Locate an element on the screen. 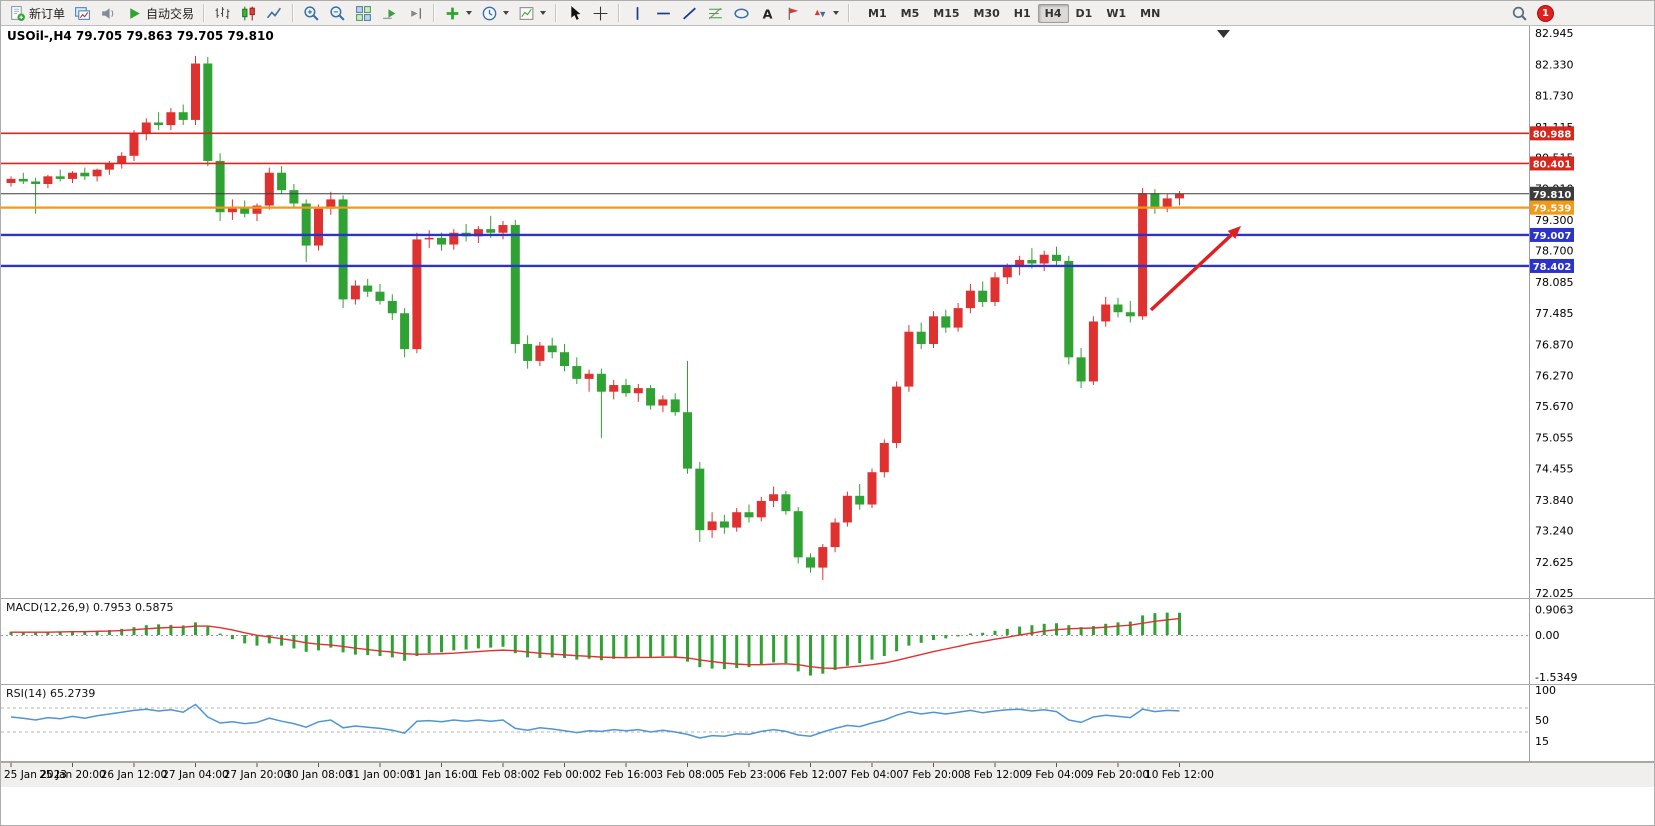  price-axis-label: 72.025 is located at coordinates (1554, 592).